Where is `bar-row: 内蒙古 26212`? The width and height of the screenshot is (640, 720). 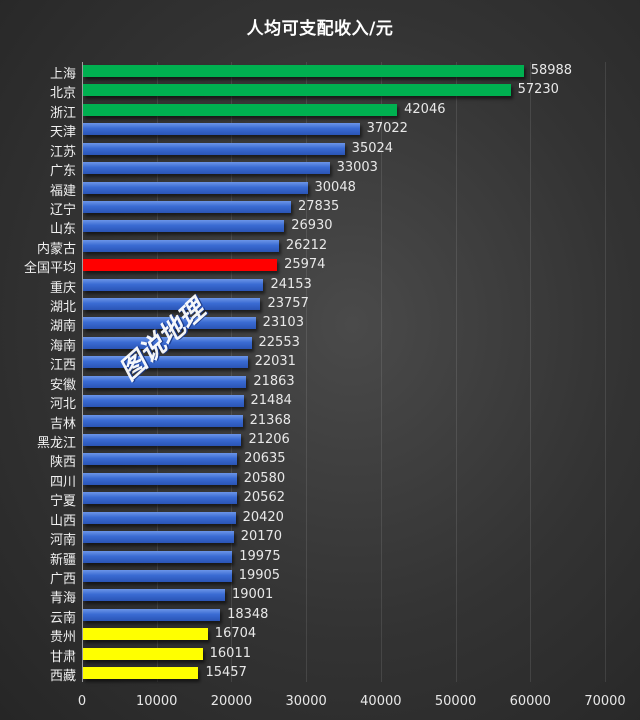 bar-row: 内蒙古 26212 is located at coordinates (320, 247).